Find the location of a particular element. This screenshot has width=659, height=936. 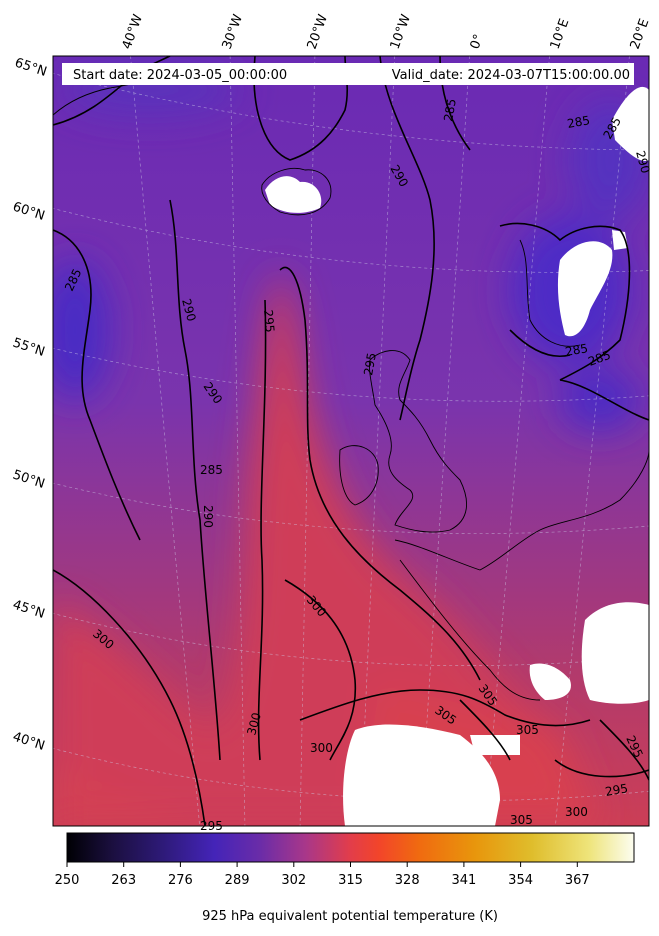

lat-label-65n: 65°N is located at coordinates (31, 68).